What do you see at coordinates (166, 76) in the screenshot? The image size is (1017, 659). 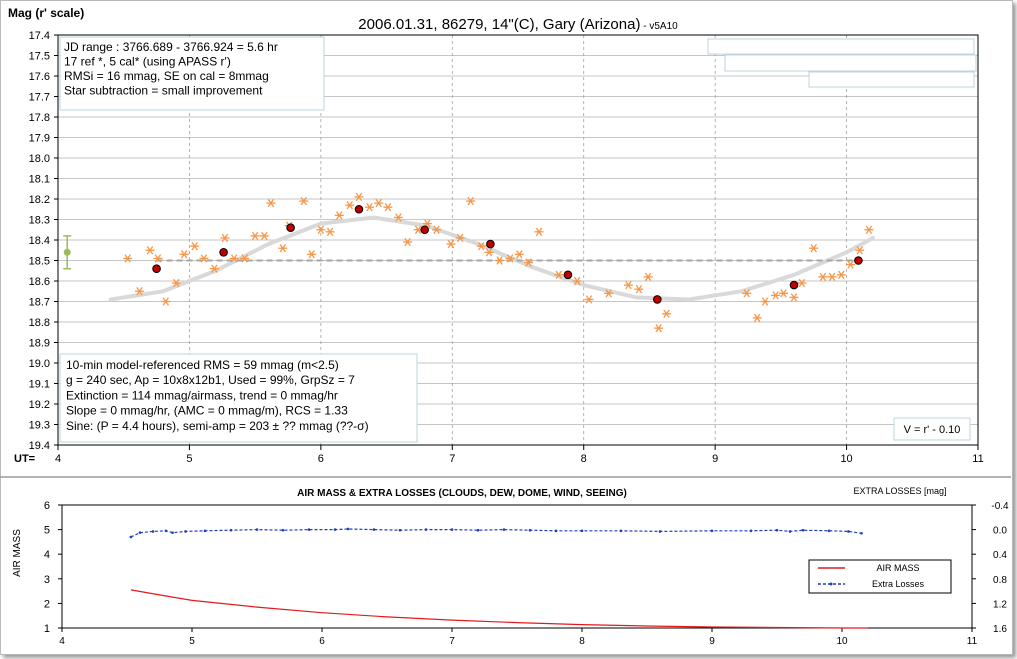 I see `info-top-line: RMSi = 16 mmag, SE on cal = 8mmag` at bounding box center [166, 76].